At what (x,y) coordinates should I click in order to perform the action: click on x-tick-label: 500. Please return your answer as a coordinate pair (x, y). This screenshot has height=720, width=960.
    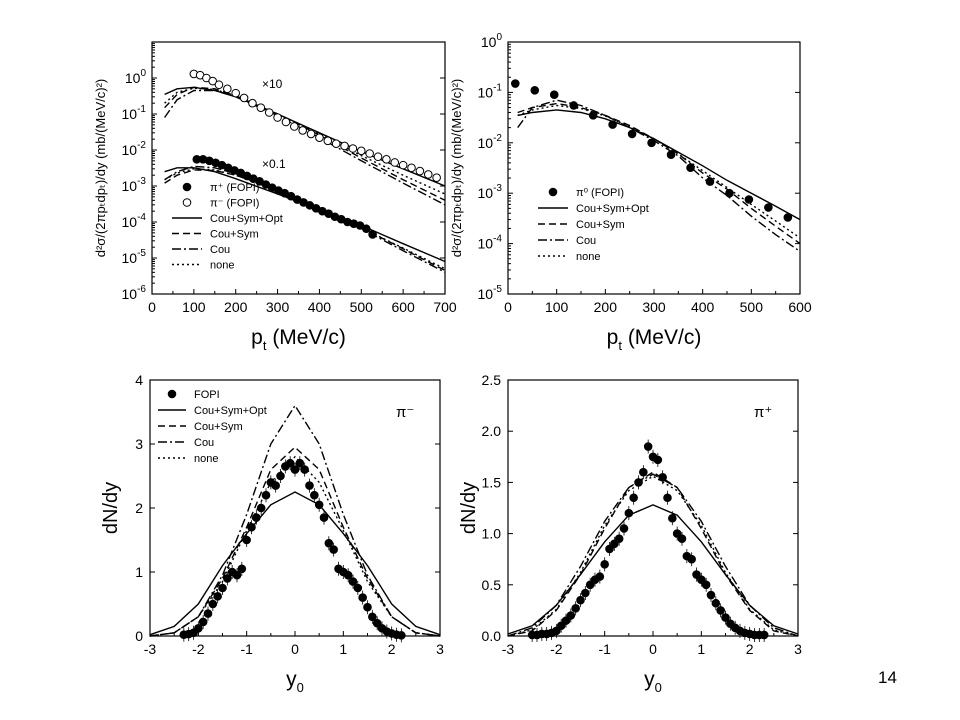
    Looking at the image, I should click on (752, 307).